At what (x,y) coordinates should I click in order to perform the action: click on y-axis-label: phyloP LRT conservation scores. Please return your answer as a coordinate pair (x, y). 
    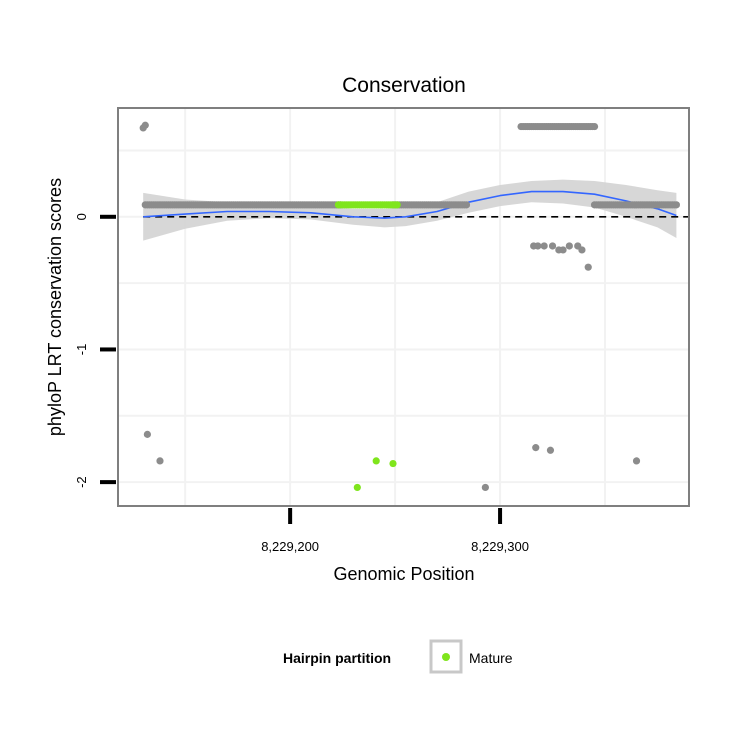
    Looking at the image, I should click on (55, 307).